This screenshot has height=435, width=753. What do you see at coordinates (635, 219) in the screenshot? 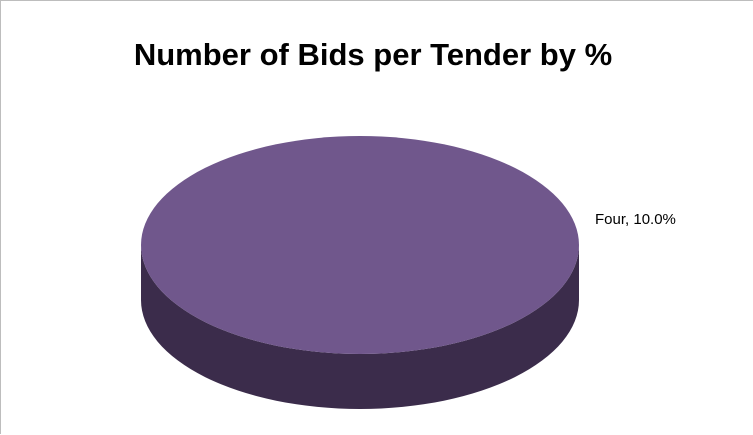
I see `data-label-four: Four, 10.0%` at bounding box center [635, 219].